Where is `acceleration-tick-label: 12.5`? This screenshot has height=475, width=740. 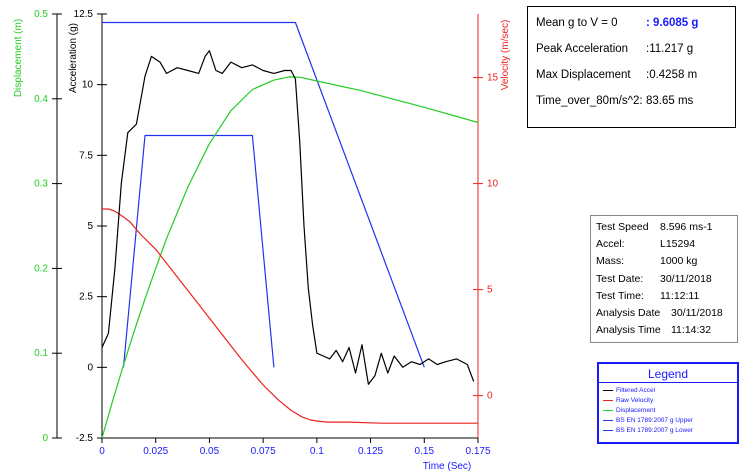
acceleration-tick-label: 12.5 is located at coordinates (84, 14).